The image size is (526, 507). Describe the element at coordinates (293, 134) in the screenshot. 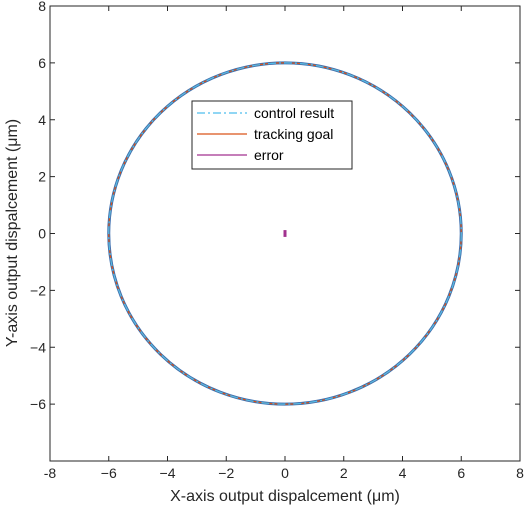

I see `legend-label: tracking goal` at that location.